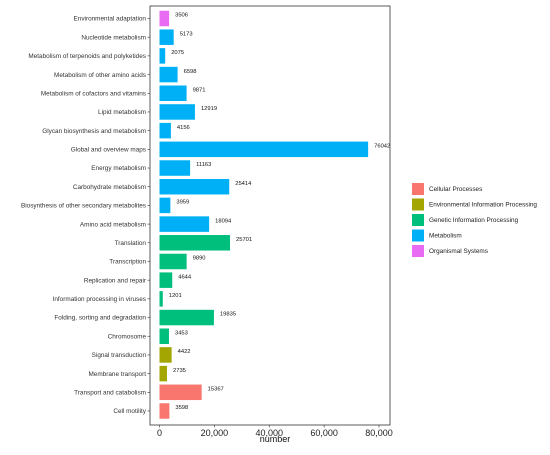 The width and height of the screenshot is (550, 455). I want to click on value-label-chromosome: 3453, so click(181, 333).